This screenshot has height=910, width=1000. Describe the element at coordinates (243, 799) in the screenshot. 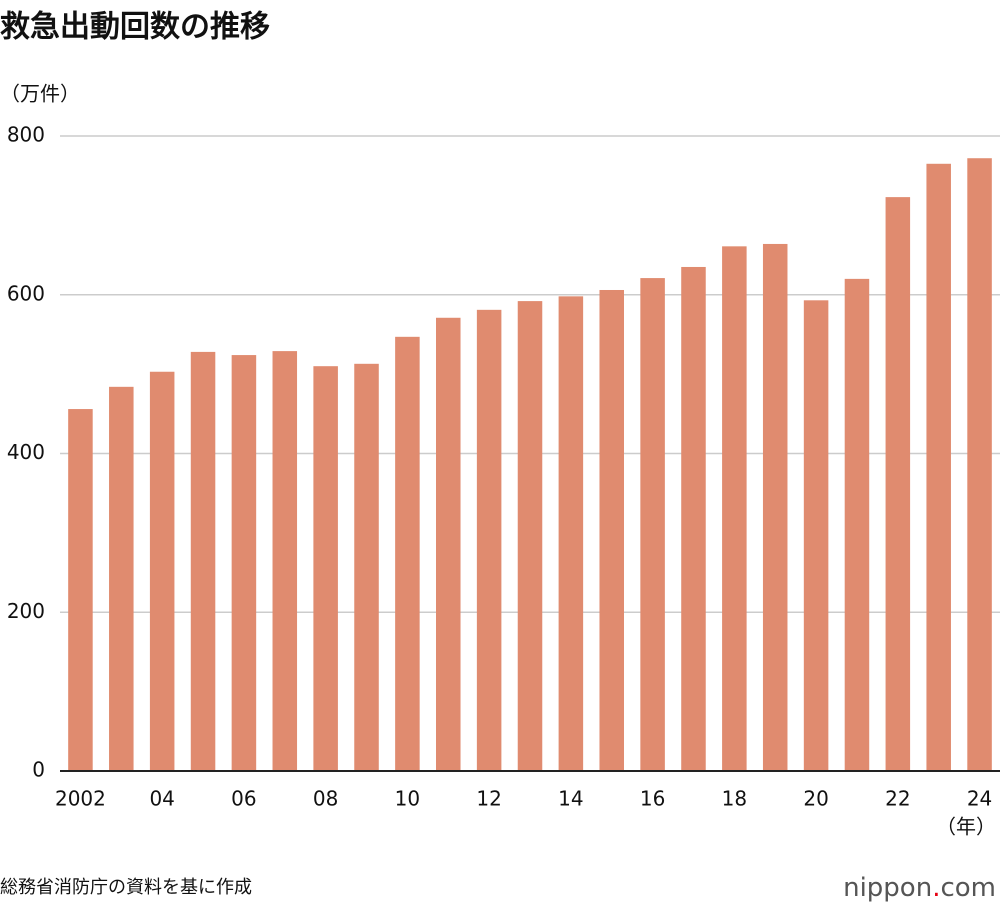

I see `x-tick-label: 06` at that location.